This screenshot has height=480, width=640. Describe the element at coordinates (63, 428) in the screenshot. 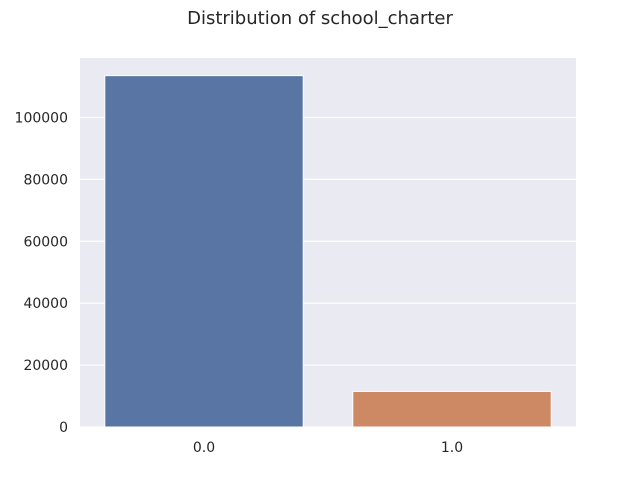

I see `y-tick-label: 0` at that location.